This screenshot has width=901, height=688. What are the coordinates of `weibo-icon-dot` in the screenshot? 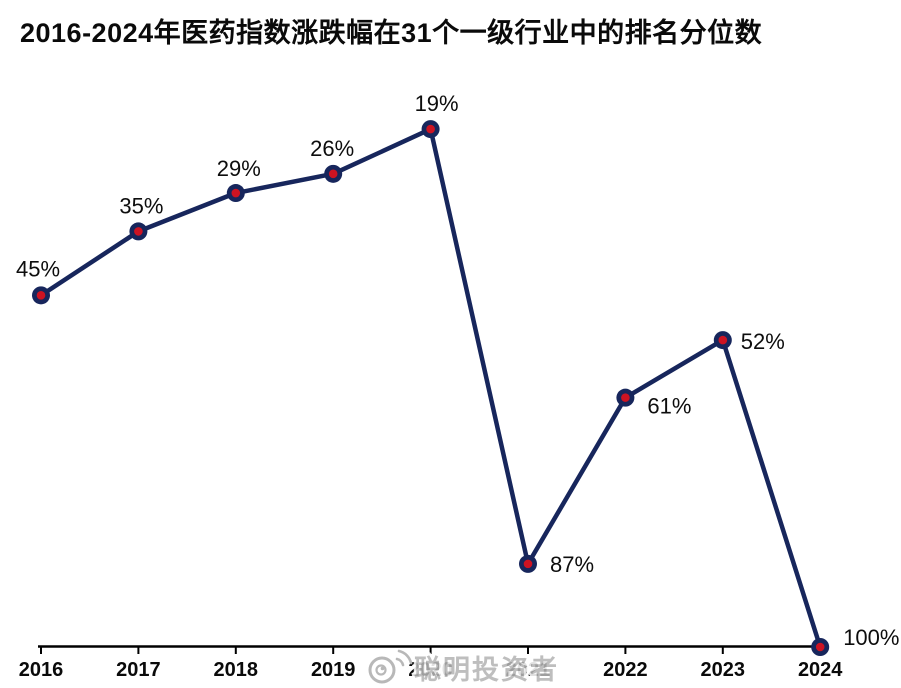 It's located at (382, 668).